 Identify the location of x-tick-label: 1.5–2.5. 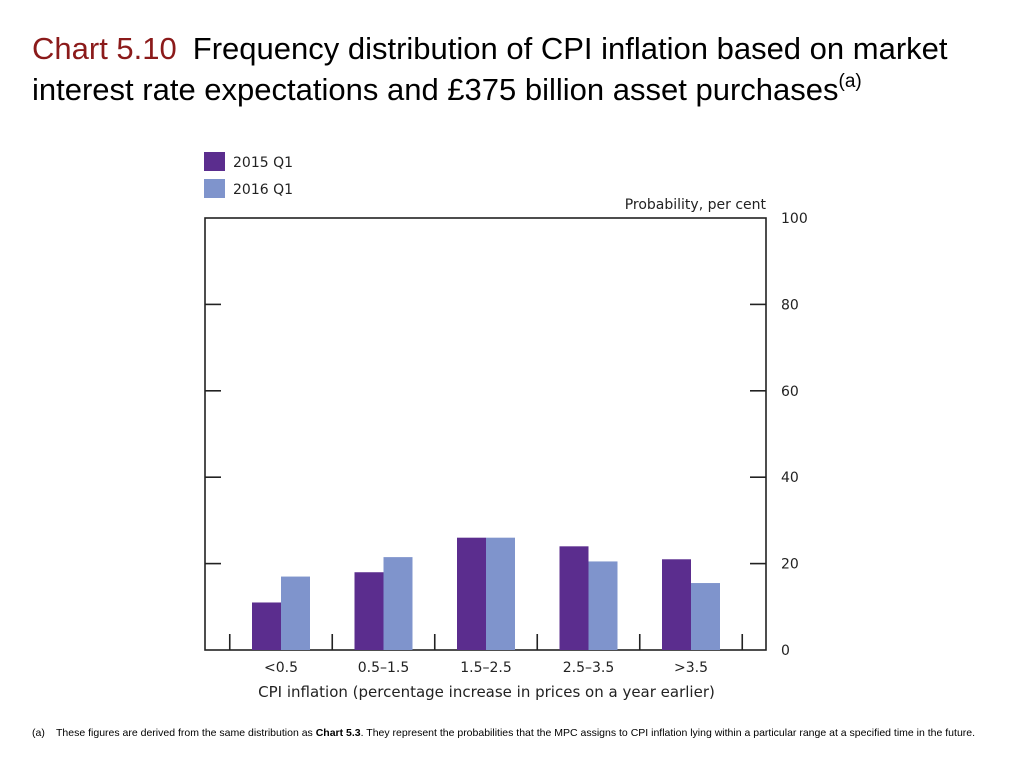
(486, 668).